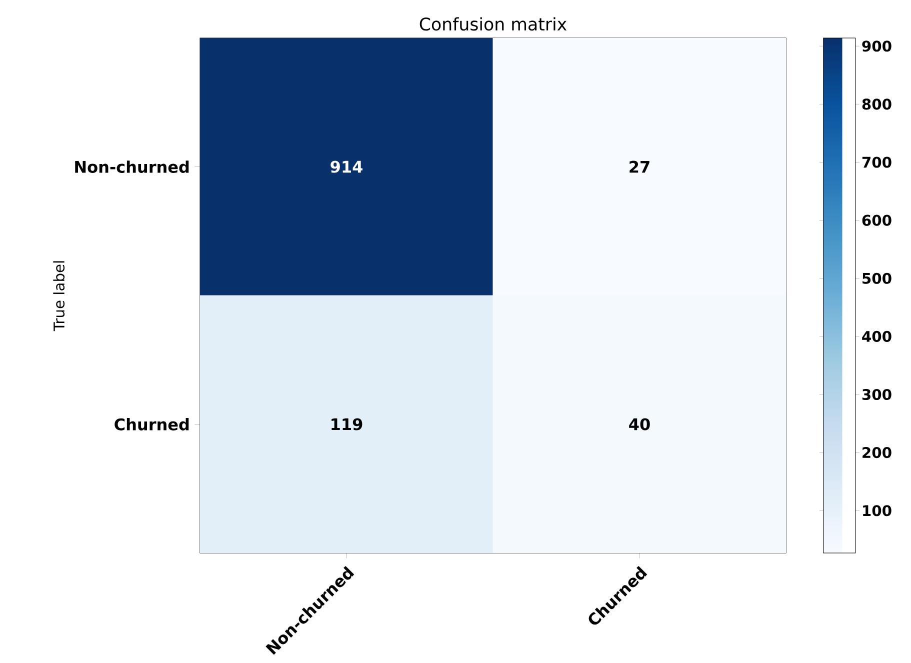 Image resolution: width=911 pixels, height=663 pixels. What do you see at coordinates (346, 166) in the screenshot?
I see `data-label: 914` at bounding box center [346, 166].